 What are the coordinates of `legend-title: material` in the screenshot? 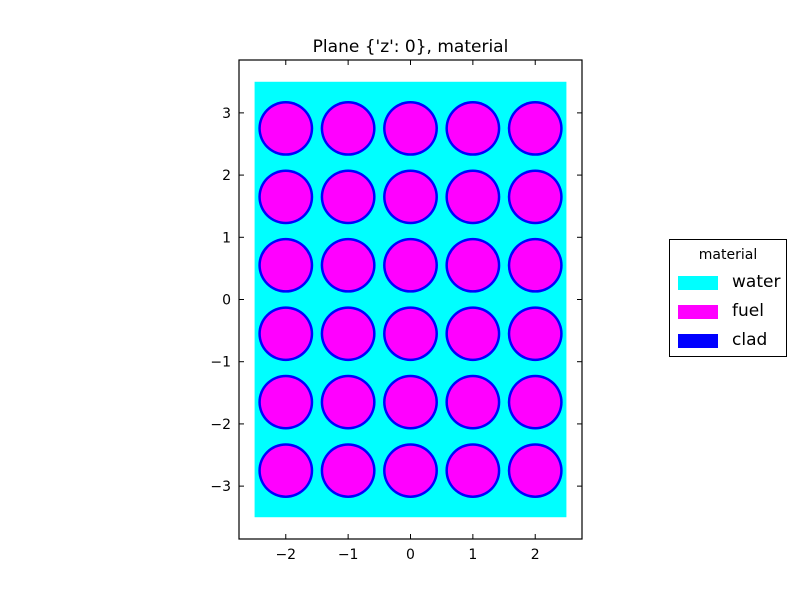 It's located at (728, 255).